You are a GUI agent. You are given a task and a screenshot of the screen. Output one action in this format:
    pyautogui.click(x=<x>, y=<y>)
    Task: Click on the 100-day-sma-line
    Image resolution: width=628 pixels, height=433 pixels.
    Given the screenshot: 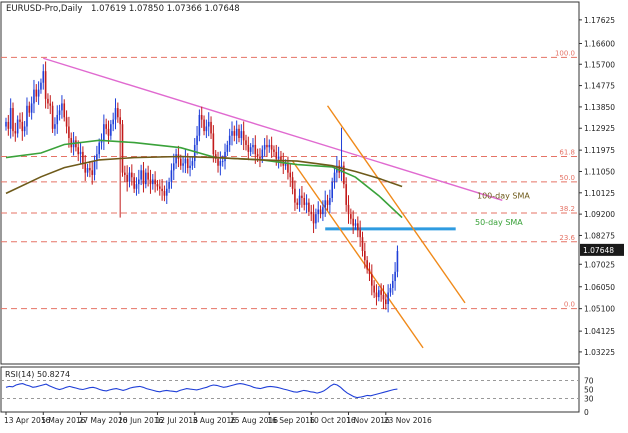 What is the action you would take?
    pyautogui.click(x=204, y=175)
    